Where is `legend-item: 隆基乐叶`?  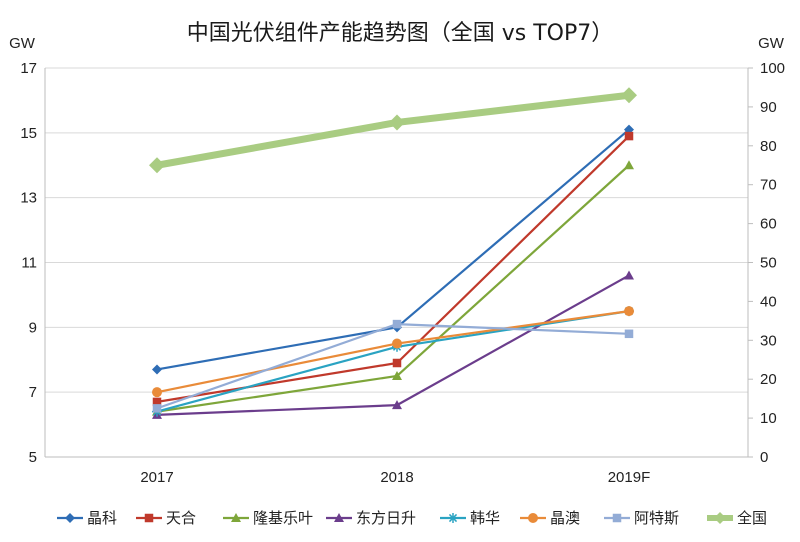 legend-item: 隆基乐叶 is located at coordinates (268, 518).